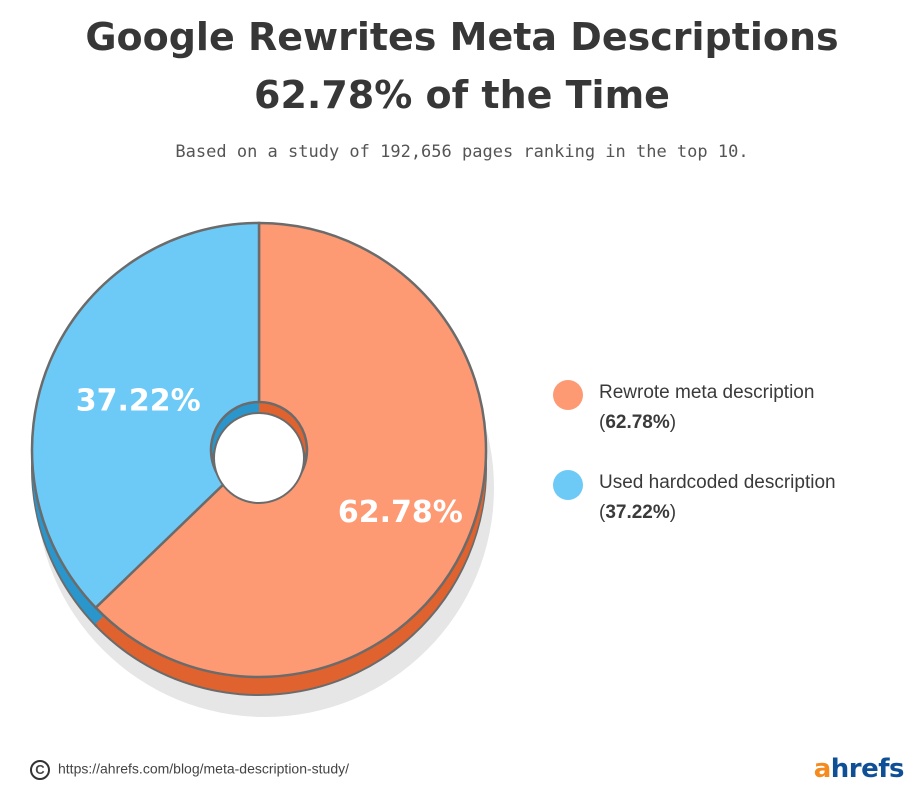  Describe the element at coordinates (138, 401) in the screenshot. I see `slice-label-1: 37.22%` at that location.